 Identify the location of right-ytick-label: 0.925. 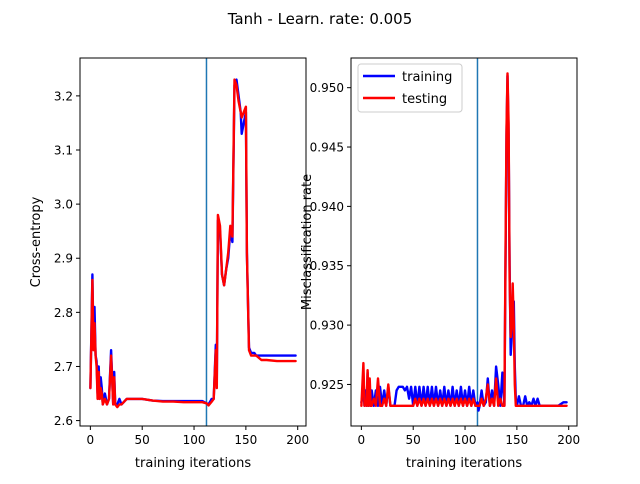
(327, 385).